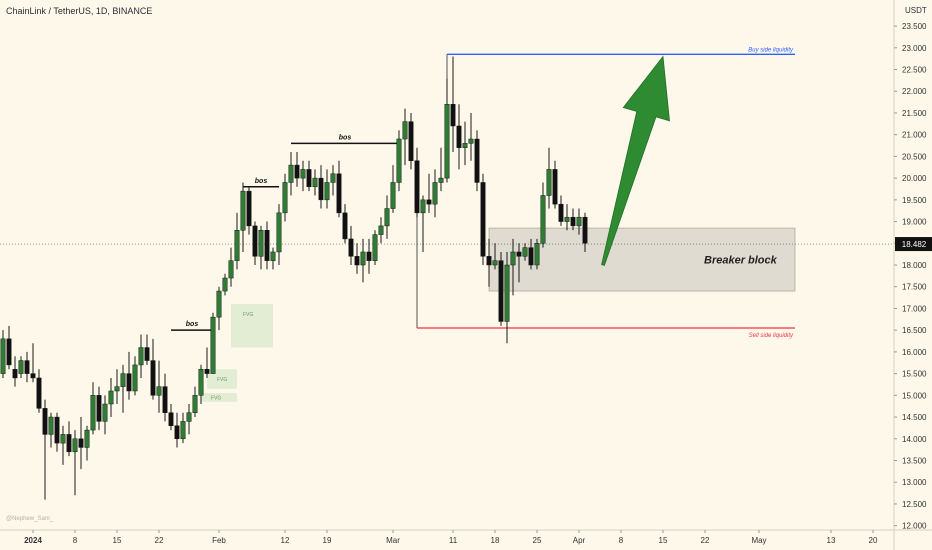 This screenshot has width=932, height=550. I want to click on y-tick-label: 15.000, so click(914, 395).